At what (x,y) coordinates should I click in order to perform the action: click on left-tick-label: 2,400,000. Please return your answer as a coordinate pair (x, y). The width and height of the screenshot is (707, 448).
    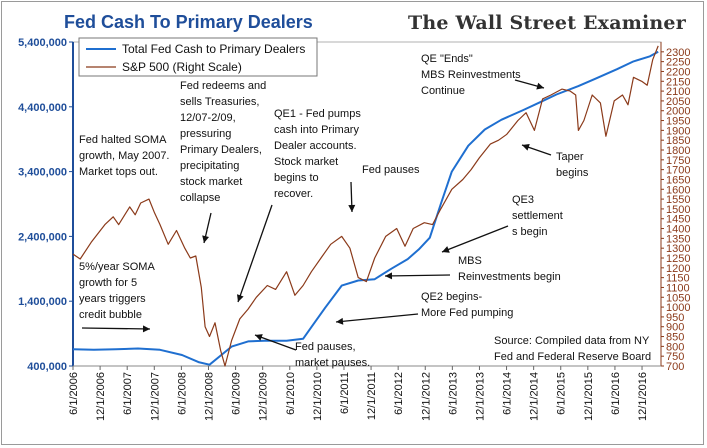
    Looking at the image, I should click on (42, 237).